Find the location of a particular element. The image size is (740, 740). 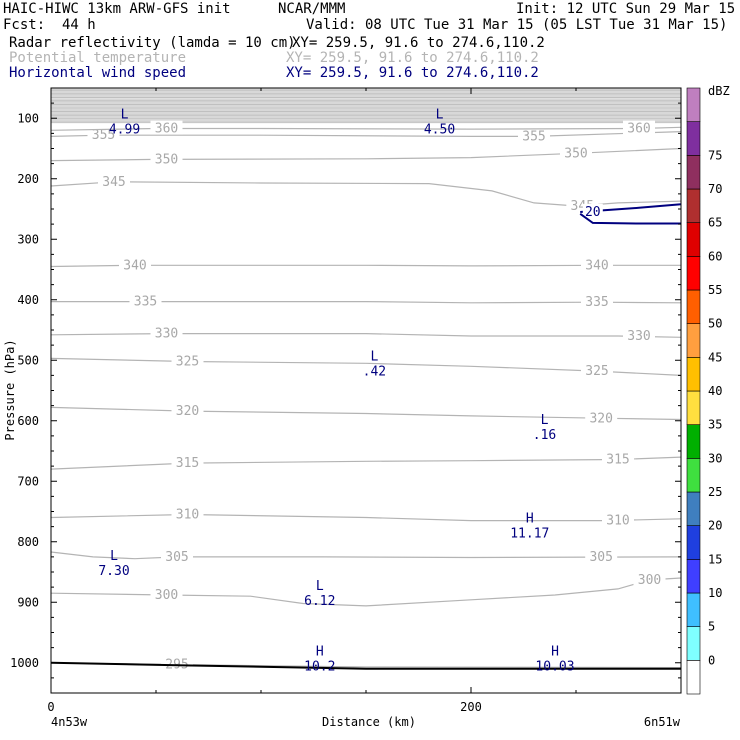

theta-label: 335 is located at coordinates (145, 302).